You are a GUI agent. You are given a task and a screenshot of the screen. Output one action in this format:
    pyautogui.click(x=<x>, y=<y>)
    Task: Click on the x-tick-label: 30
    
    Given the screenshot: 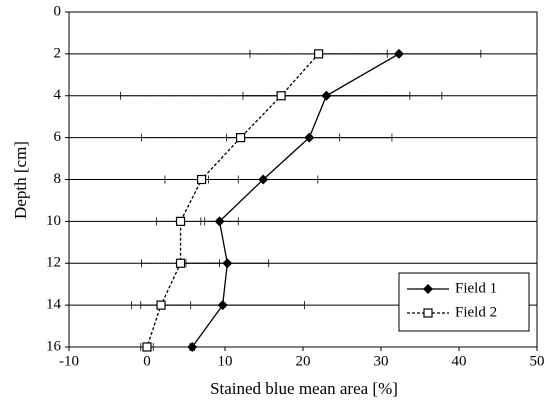 What is the action you would take?
    pyautogui.click(x=381, y=361)
    